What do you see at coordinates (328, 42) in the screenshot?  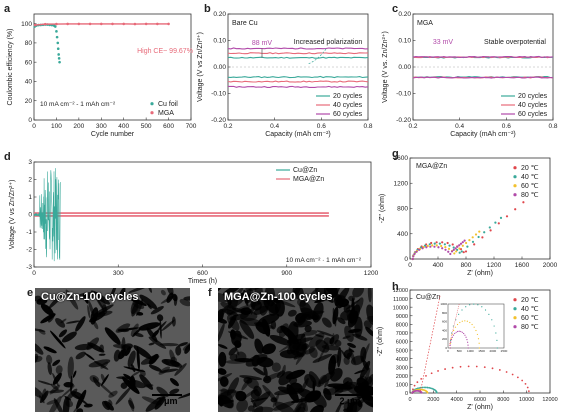 I see `annotation-polarization: Increased polarization` at bounding box center [328, 42].